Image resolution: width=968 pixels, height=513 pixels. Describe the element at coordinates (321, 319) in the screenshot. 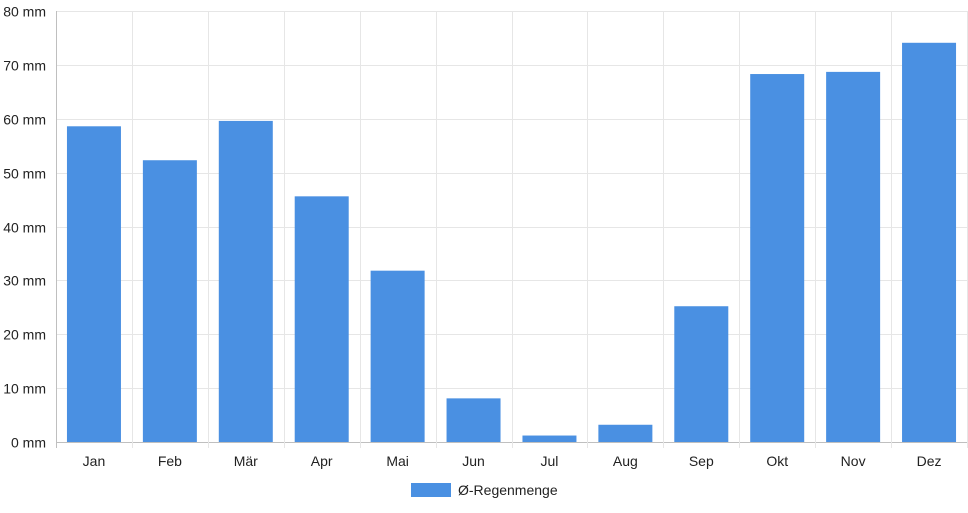

I see `bar-apr` at that location.